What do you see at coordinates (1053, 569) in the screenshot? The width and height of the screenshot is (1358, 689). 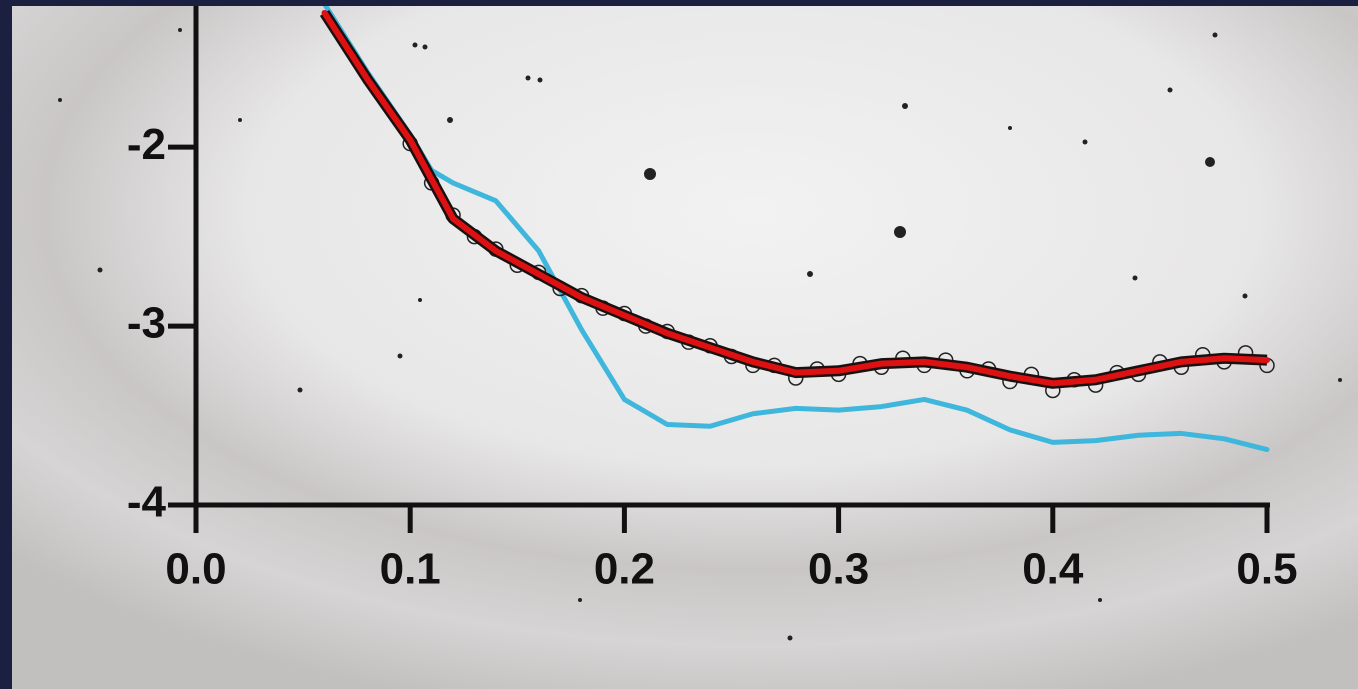 I see `x-tick-label: 0.4` at bounding box center [1053, 569].